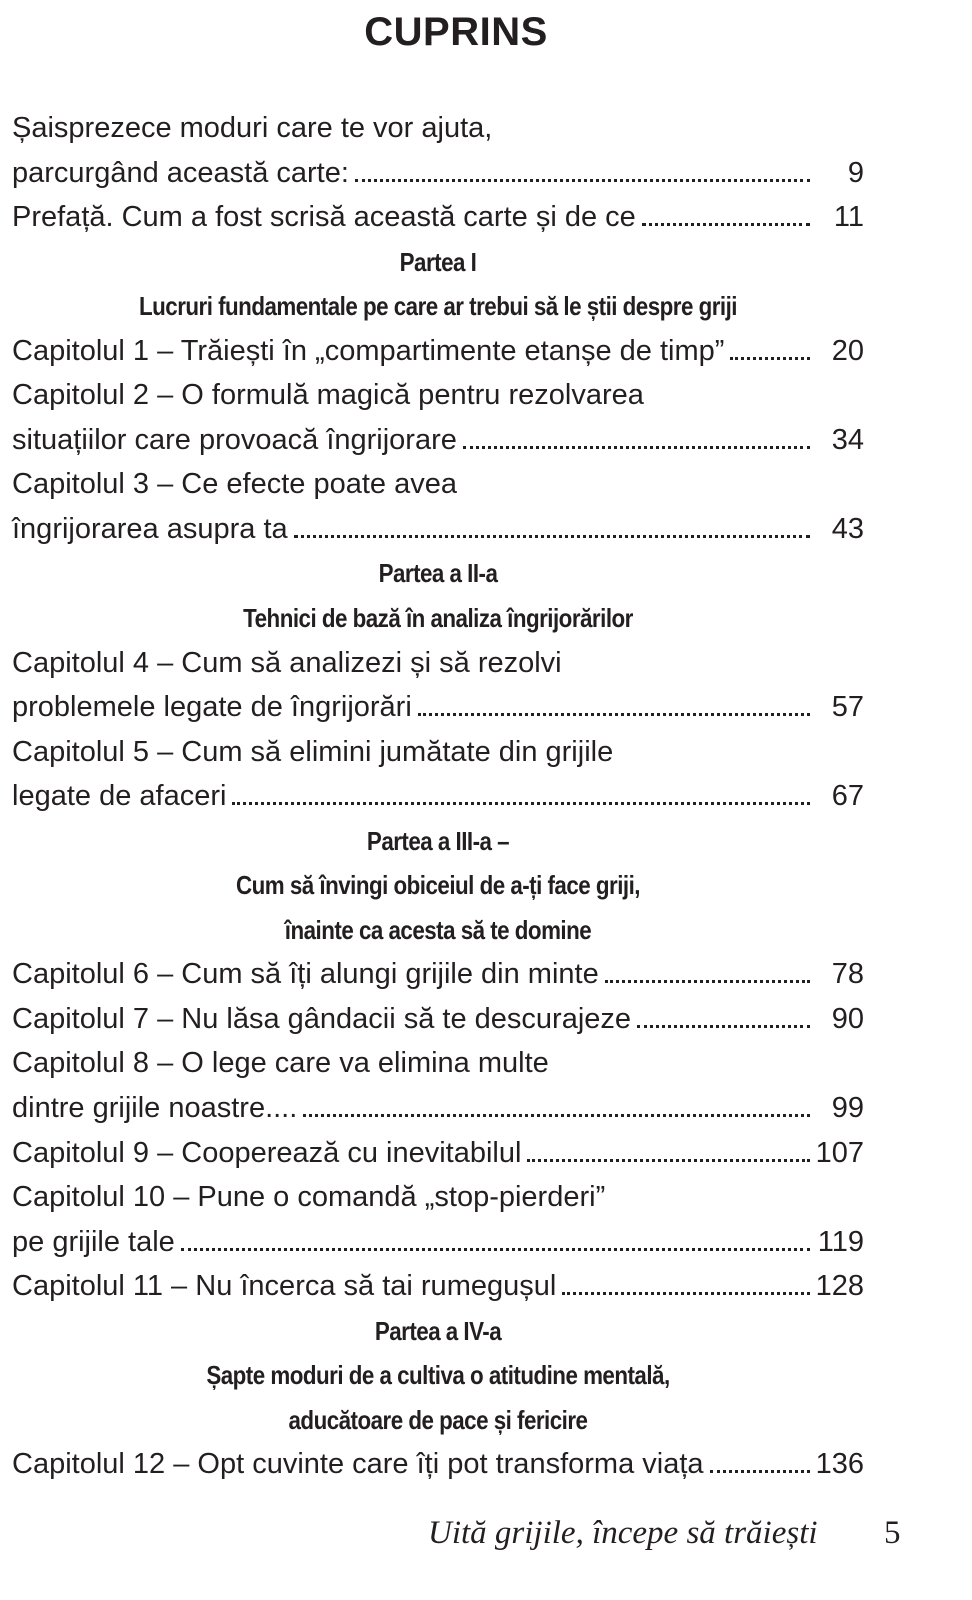 The height and width of the screenshot is (1600, 972). I want to click on page-number: 128, so click(839, 1286).